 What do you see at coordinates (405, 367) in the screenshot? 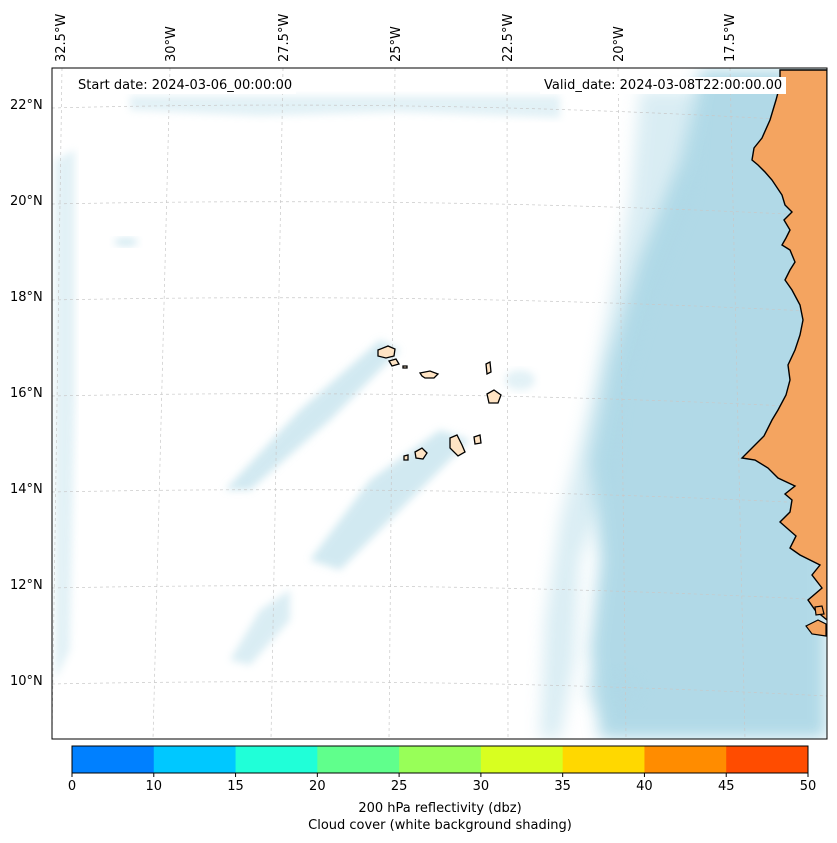
I see `island-santa-luzia` at bounding box center [405, 367].